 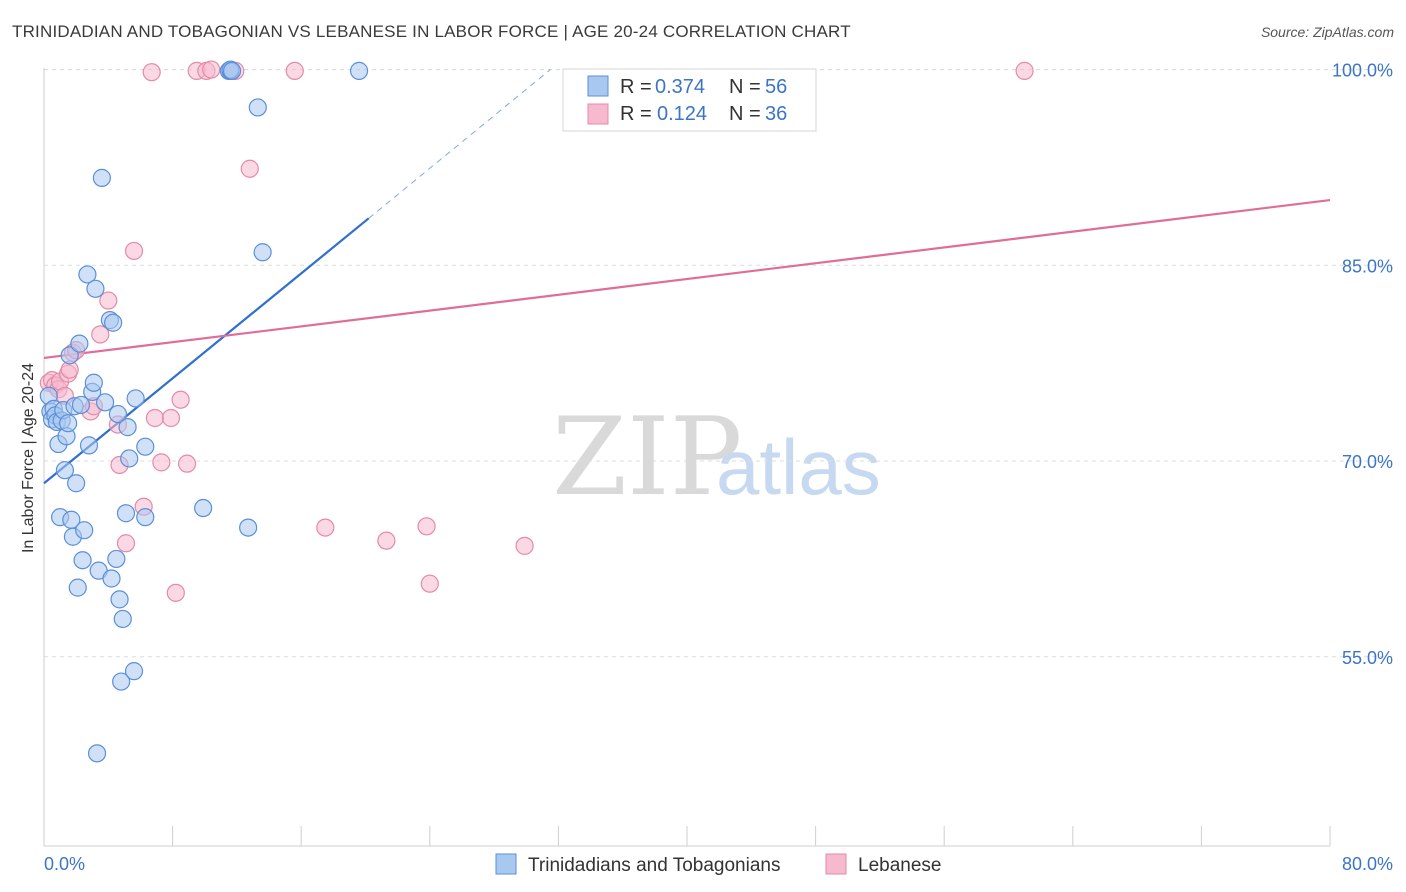 I want to click on trend-line-trinidadian-extension, so click(x=459, y=144).